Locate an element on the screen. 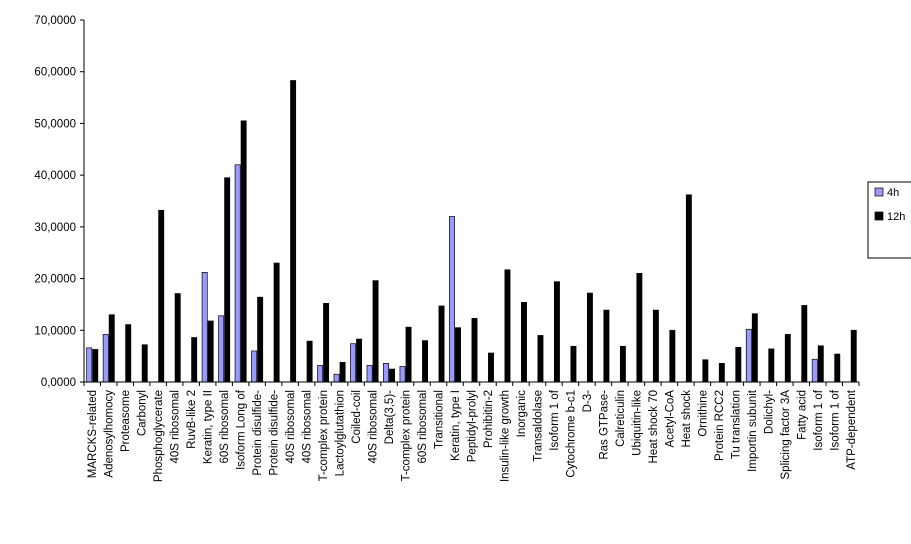  y-tick-label: 70,0000 is located at coordinates (55, 21).